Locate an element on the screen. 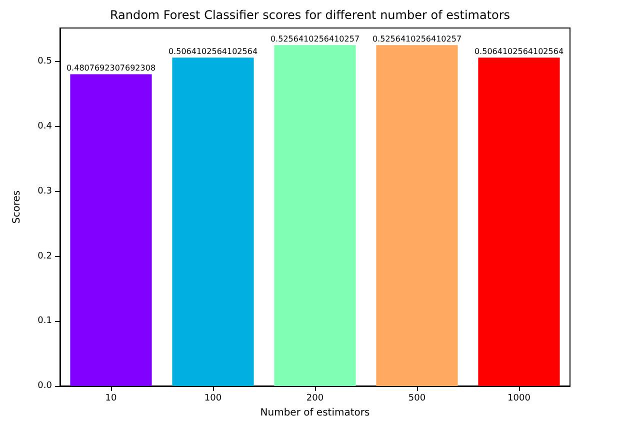 The height and width of the screenshot is (423, 620). x-tick-label: 1000 is located at coordinates (519, 399).